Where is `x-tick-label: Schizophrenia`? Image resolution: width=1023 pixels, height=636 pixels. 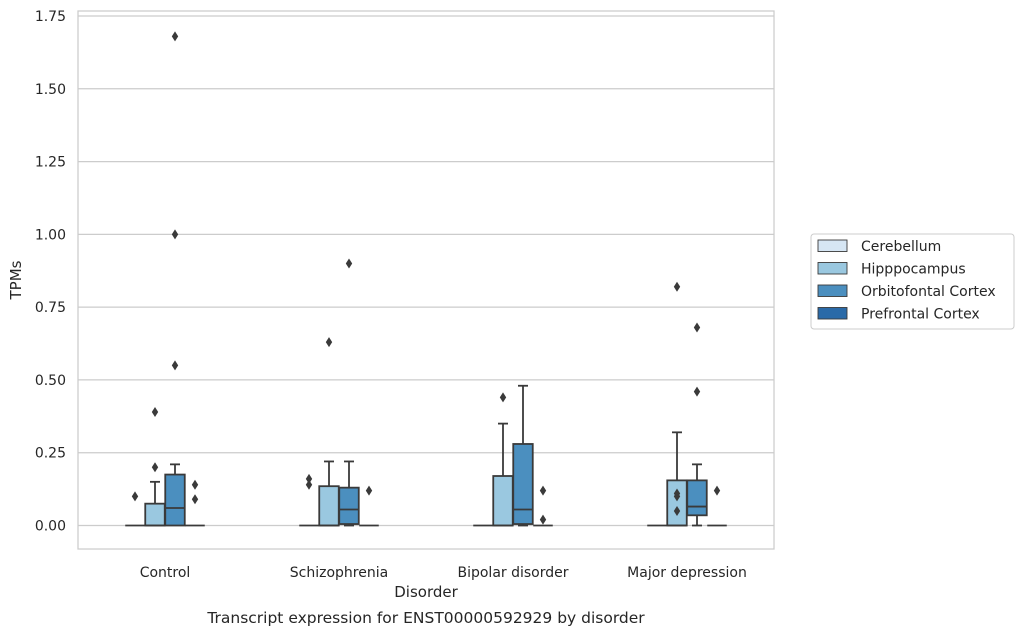
x-tick-label: Schizophrenia is located at coordinates (339, 573).